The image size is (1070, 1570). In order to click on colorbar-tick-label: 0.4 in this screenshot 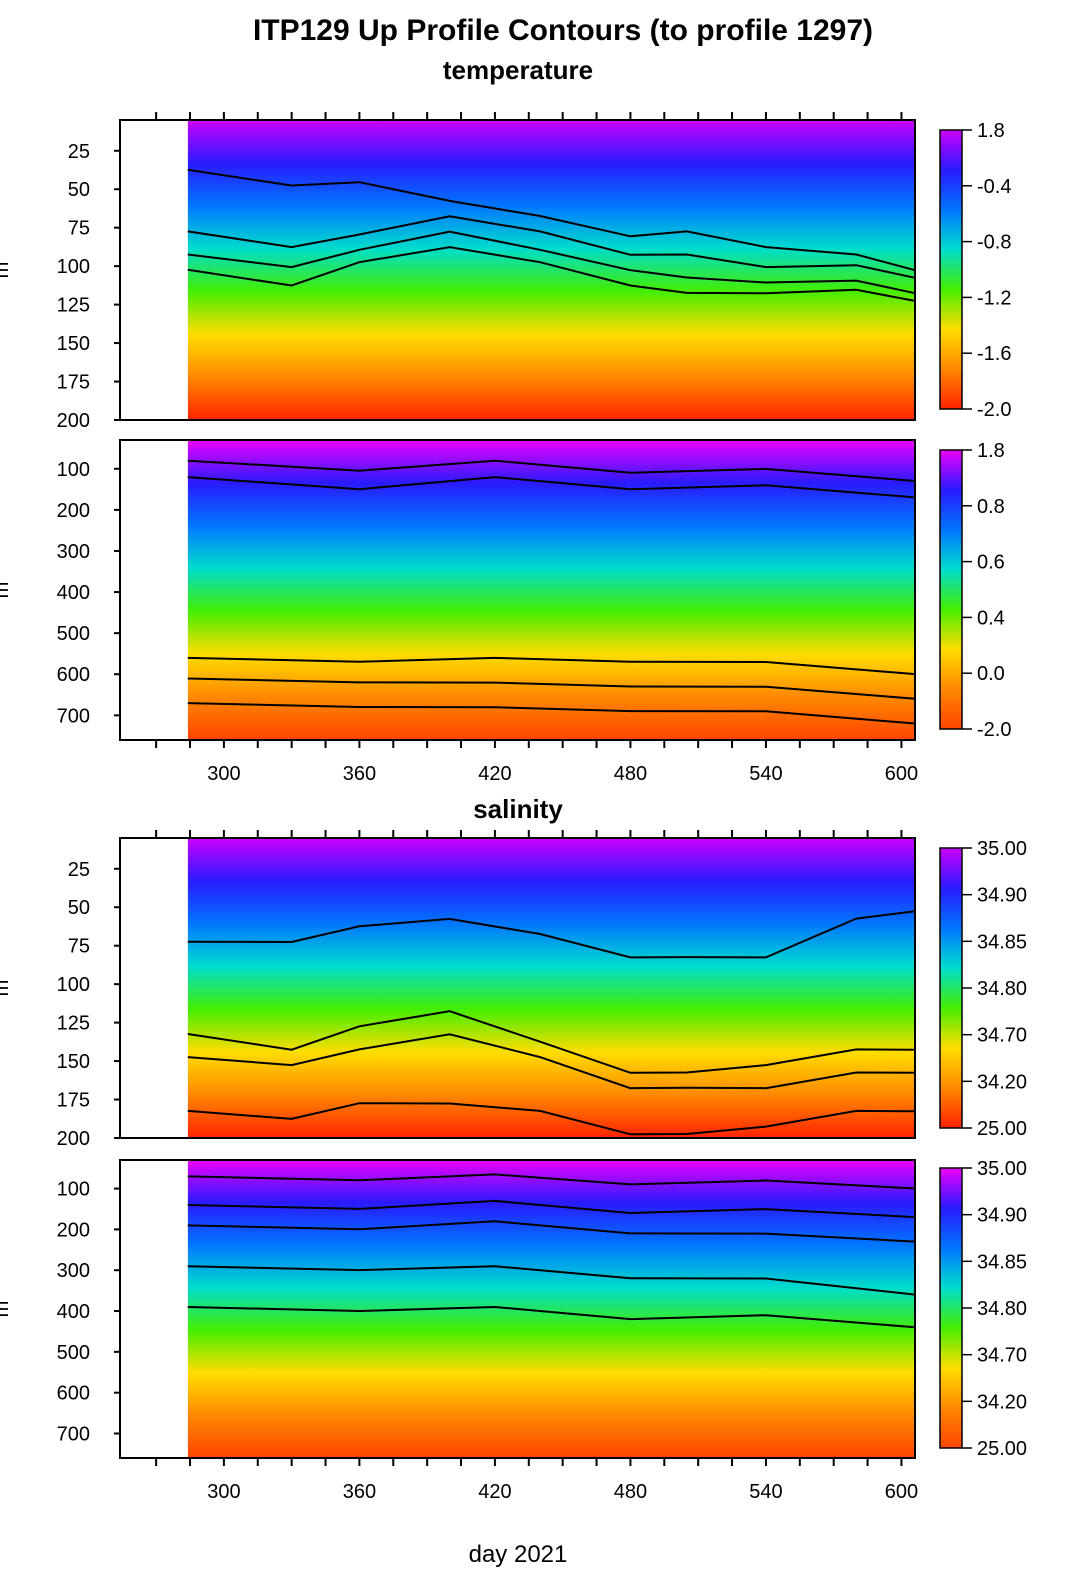, I will do `click(991, 618)`.